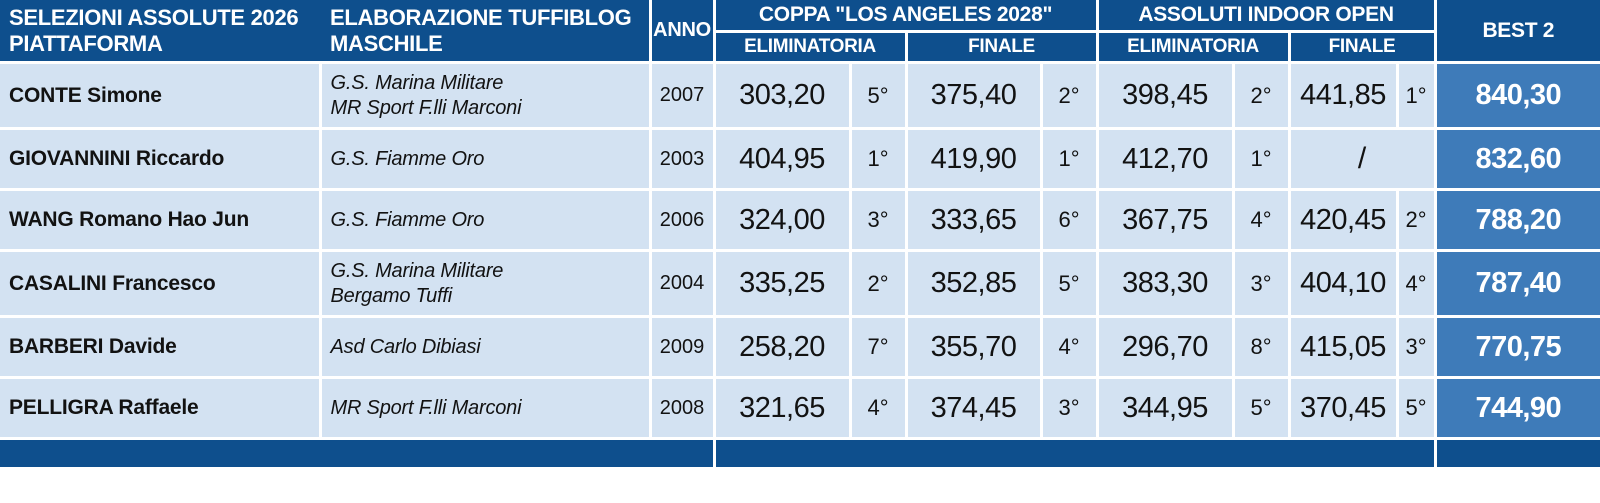 The height and width of the screenshot is (503, 1600). I want to click on event1-eliminatoria-place-cell: 5°, so click(878, 95).